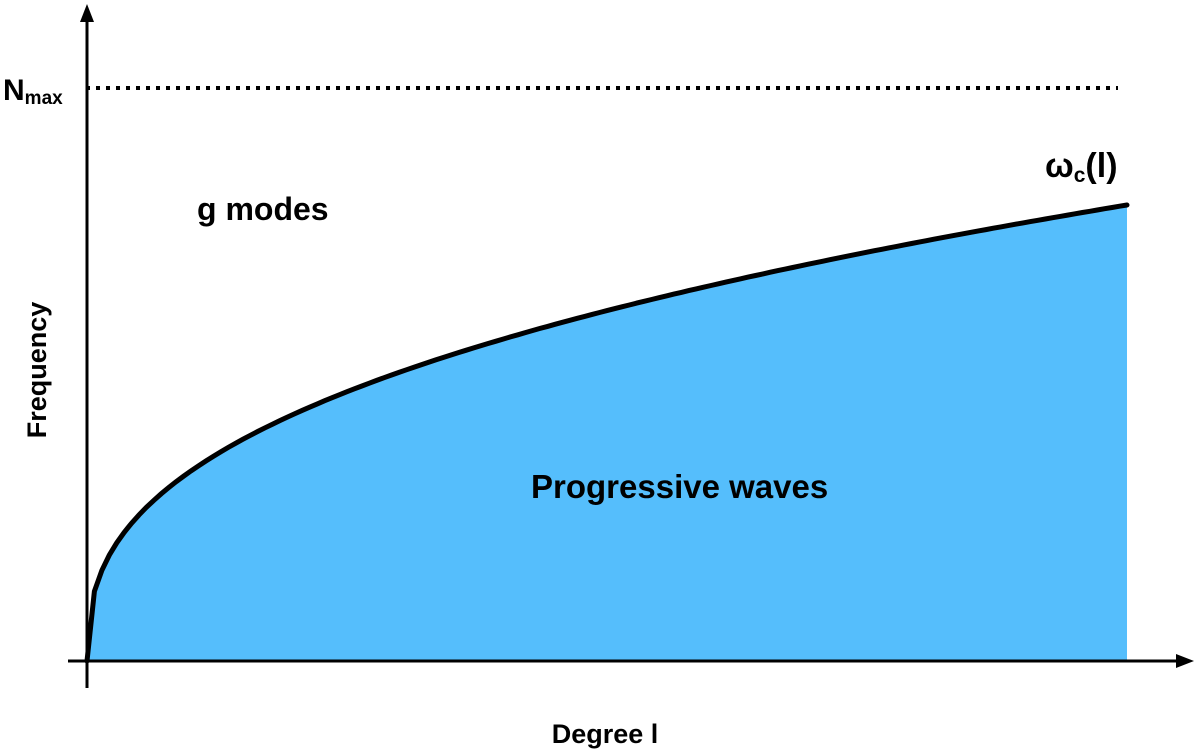 Image resolution: width=1200 pixels, height=754 pixels. I want to click on nmax-label: Nmax, so click(33, 91).